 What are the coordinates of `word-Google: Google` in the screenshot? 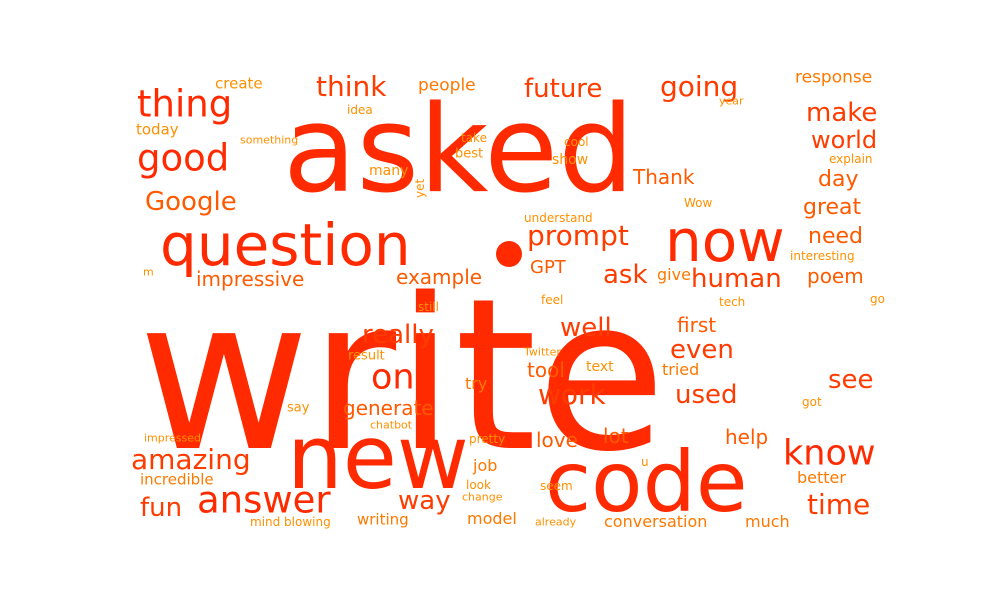 It's located at (191, 202).